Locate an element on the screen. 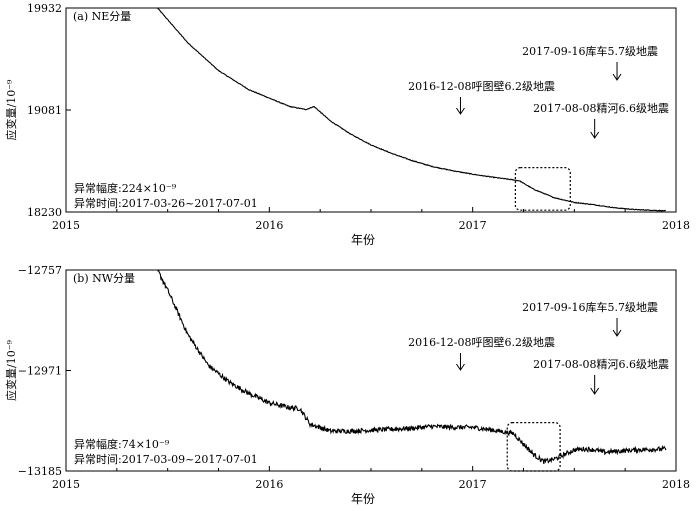 The image size is (700, 511). anomaly-time: 异常时间:2017-03-26~2017-07-01 is located at coordinates (166, 203).